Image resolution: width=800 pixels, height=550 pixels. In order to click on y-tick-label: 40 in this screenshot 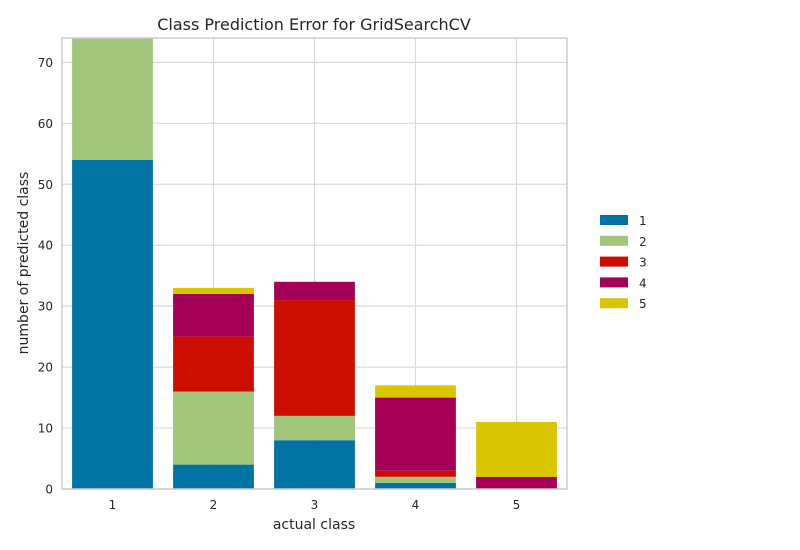, I will do `click(45, 246)`.